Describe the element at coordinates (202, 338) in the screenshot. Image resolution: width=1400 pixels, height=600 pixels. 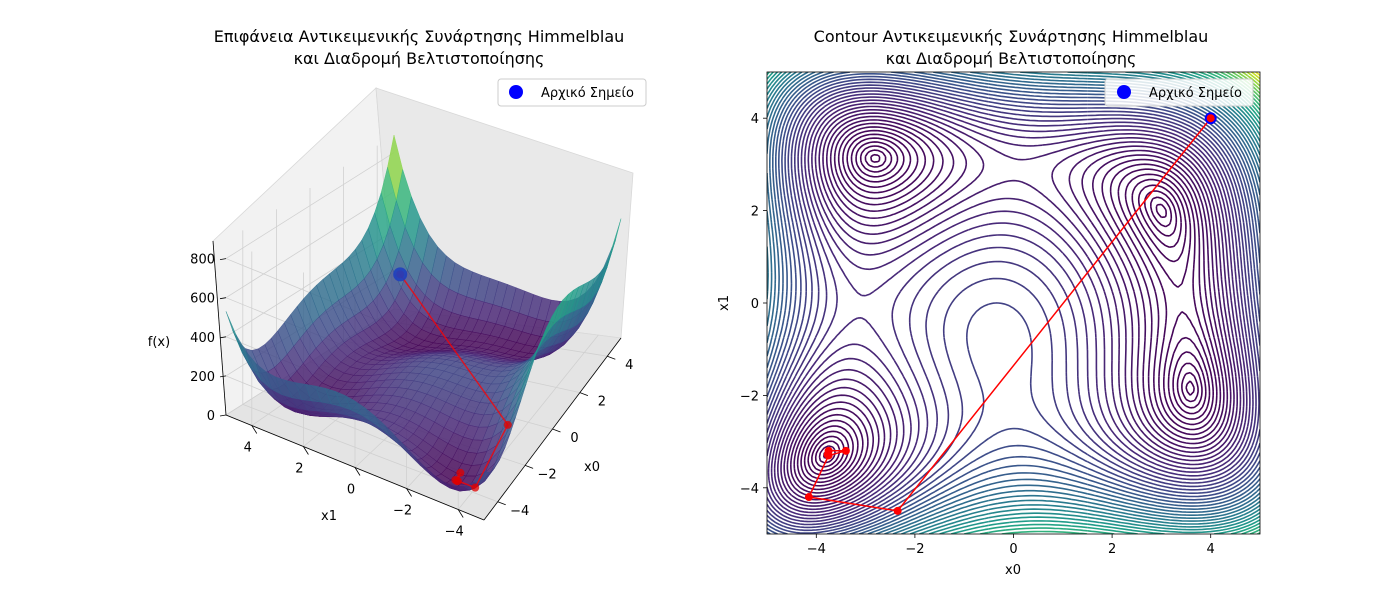
I see `surface-z-tick-label: 400` at that location.